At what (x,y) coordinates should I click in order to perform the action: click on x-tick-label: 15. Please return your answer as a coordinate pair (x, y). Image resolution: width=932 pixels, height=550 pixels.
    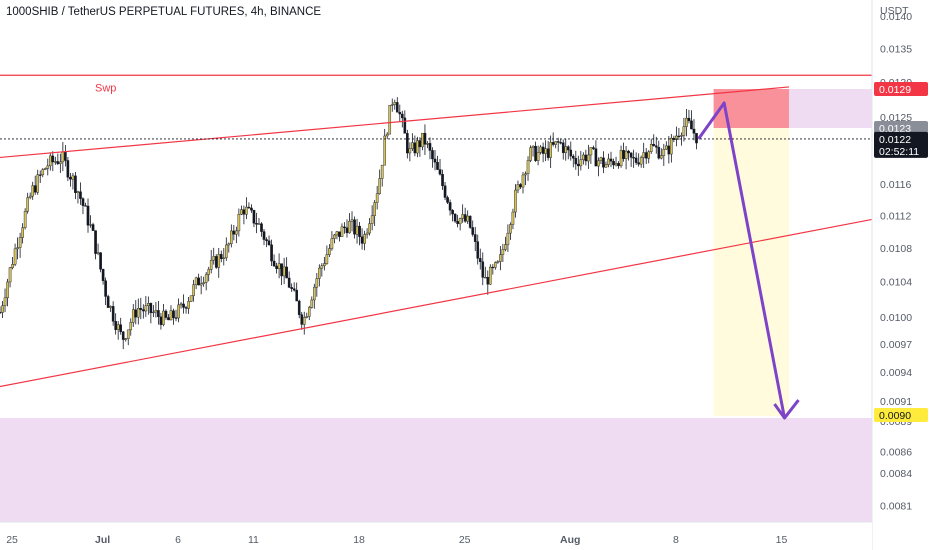
    Looking at the image, I should click on (782, 540).